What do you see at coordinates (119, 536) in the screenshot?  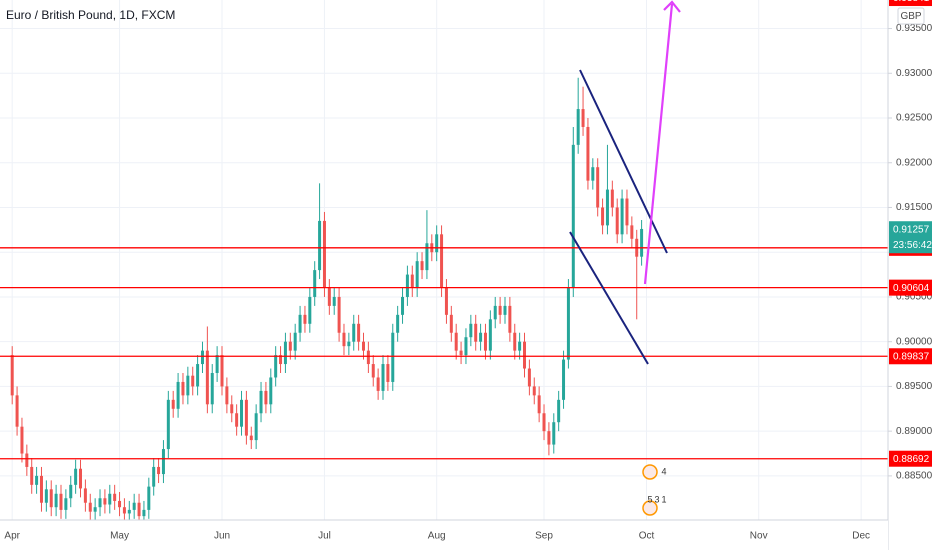 I see `x-tick-label: May` at bounding box center [119, 536].